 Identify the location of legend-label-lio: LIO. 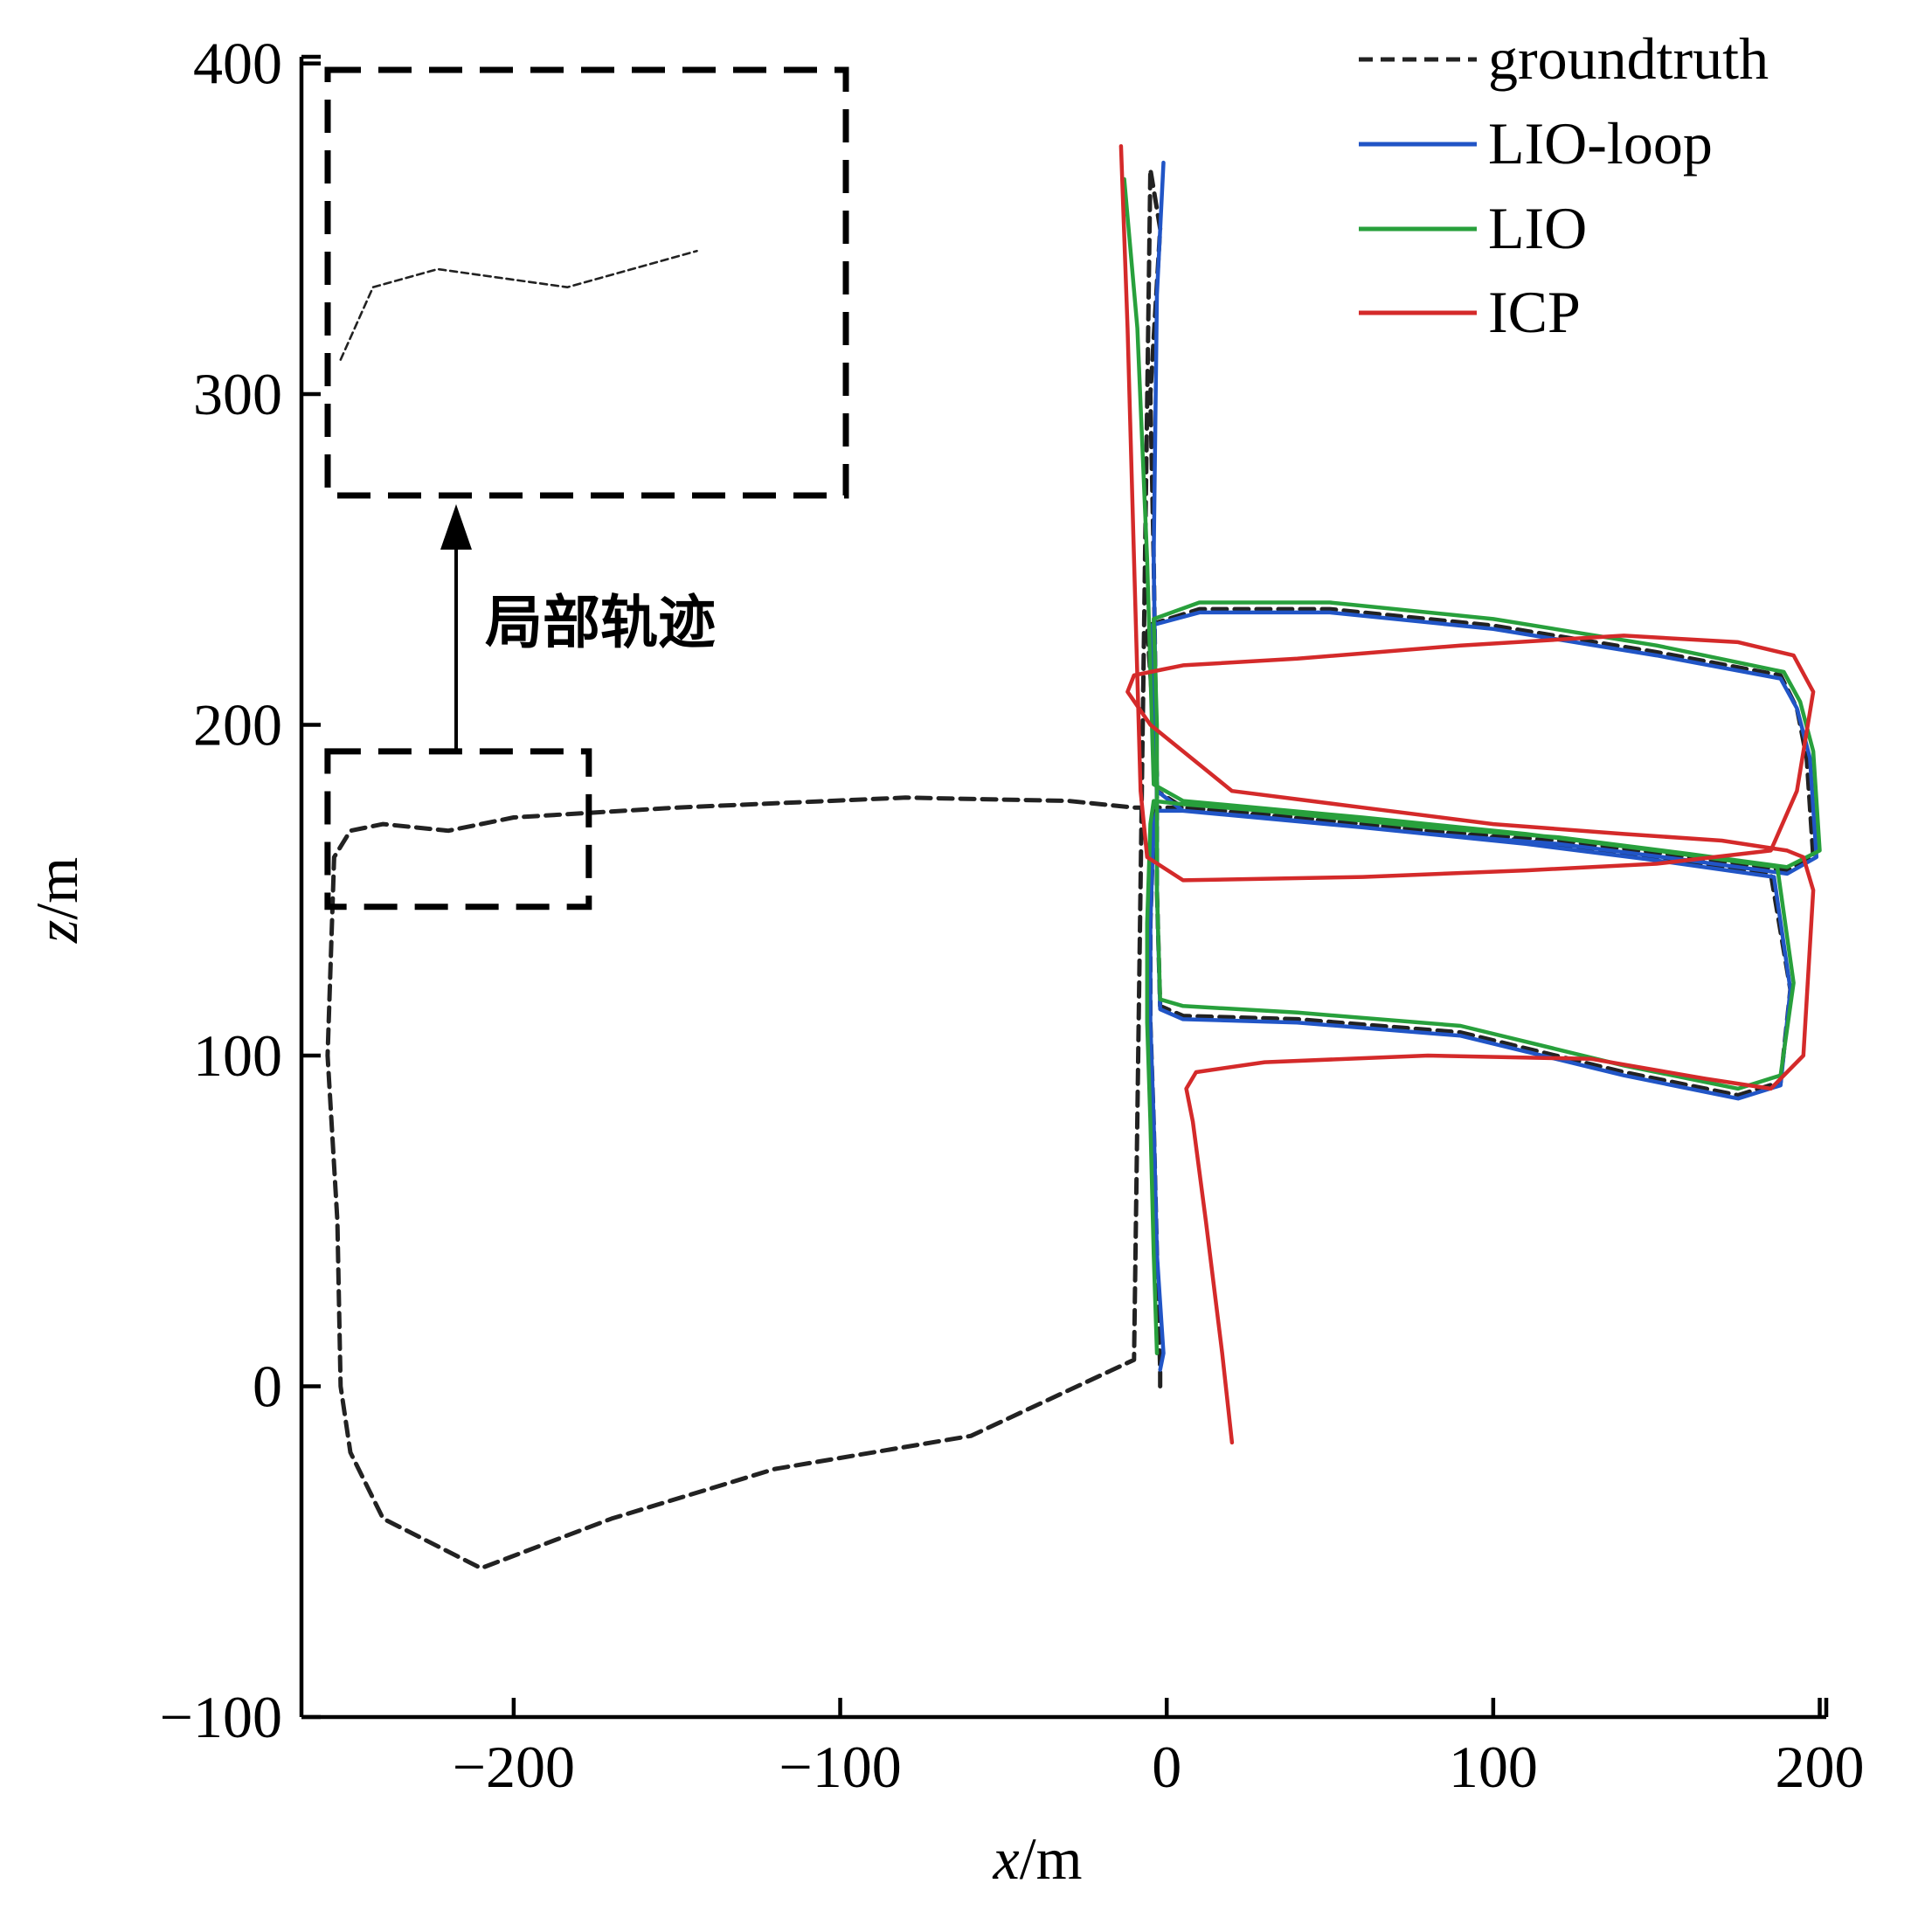
(1537, 228).